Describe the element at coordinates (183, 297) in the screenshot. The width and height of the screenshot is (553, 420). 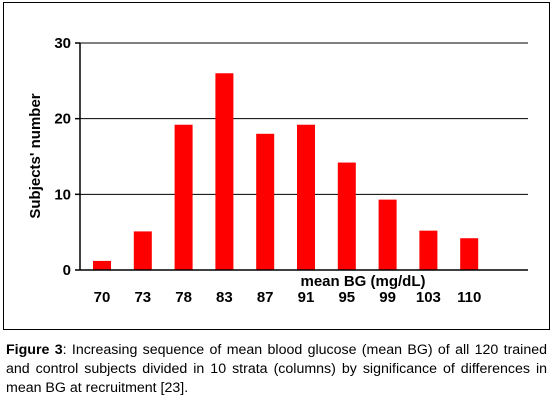
I see `x-tick-label: 78` at that location.